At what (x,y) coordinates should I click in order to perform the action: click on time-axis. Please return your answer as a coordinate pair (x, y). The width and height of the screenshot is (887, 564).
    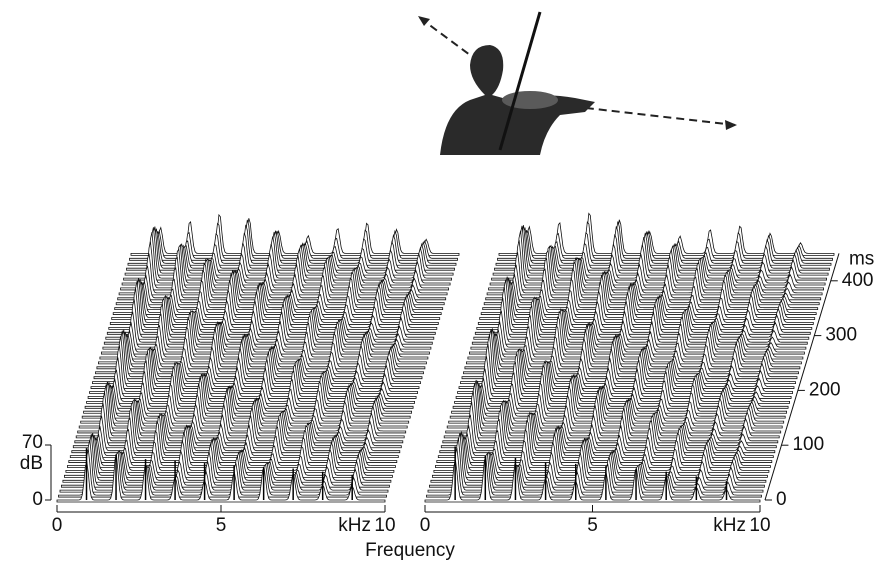
    Looking at the image, I should click on (802, 377).